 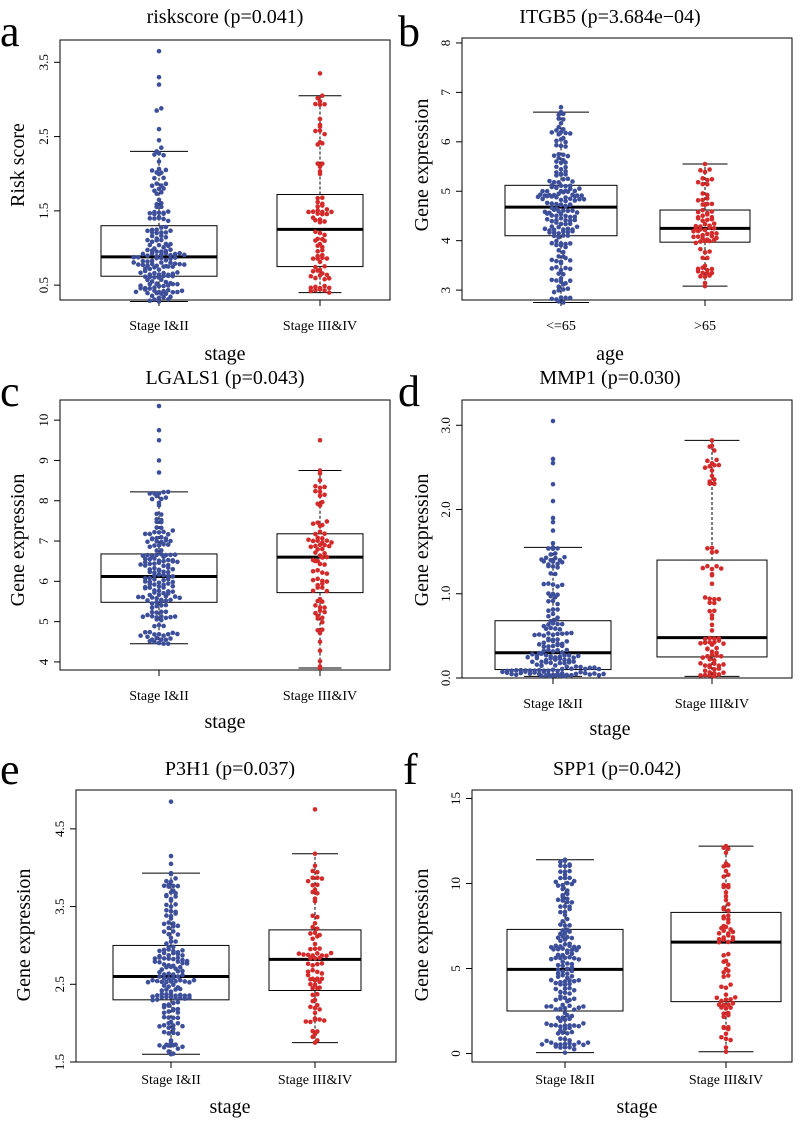 What do you see at coordinates (43, 136) in the screenshot?
I see `y-tick-label: 2.5` at bounding box center [43, 136].